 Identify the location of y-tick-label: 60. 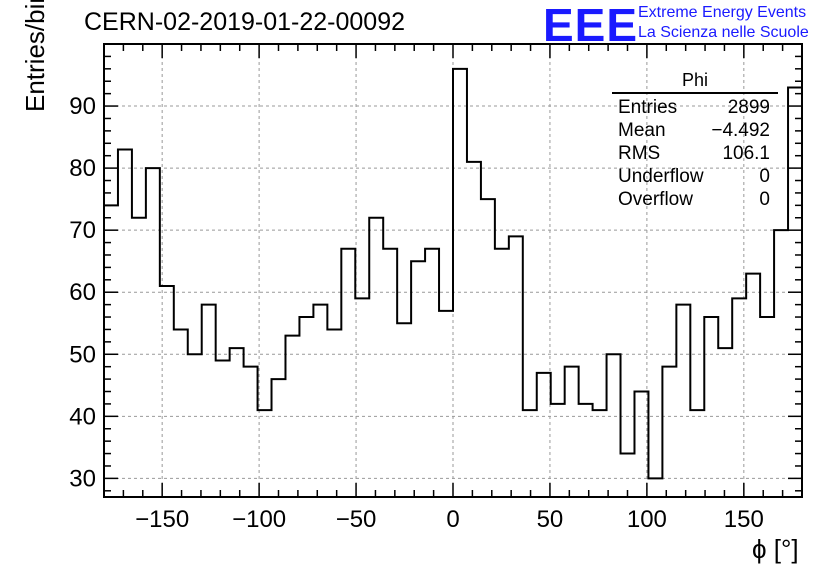
(82, 292).